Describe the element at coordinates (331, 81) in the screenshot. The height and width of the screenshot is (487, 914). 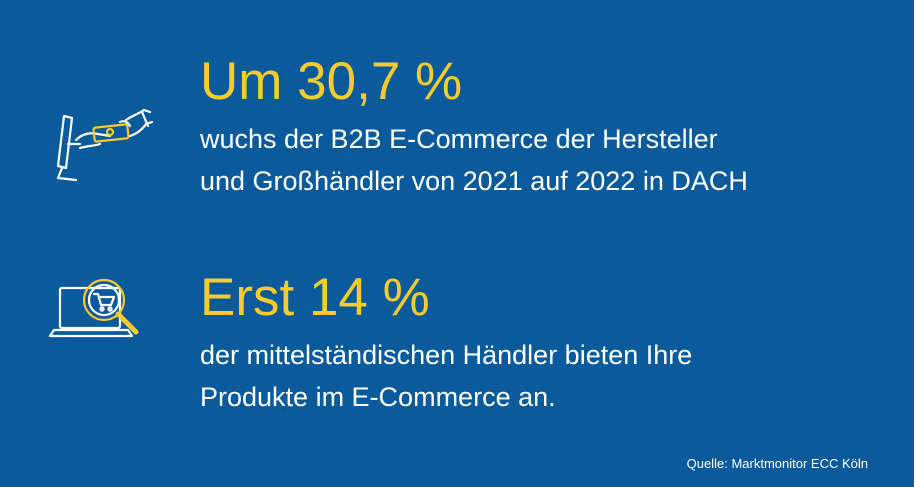
I see `stat-headline: Um 30,7 %` at that location.